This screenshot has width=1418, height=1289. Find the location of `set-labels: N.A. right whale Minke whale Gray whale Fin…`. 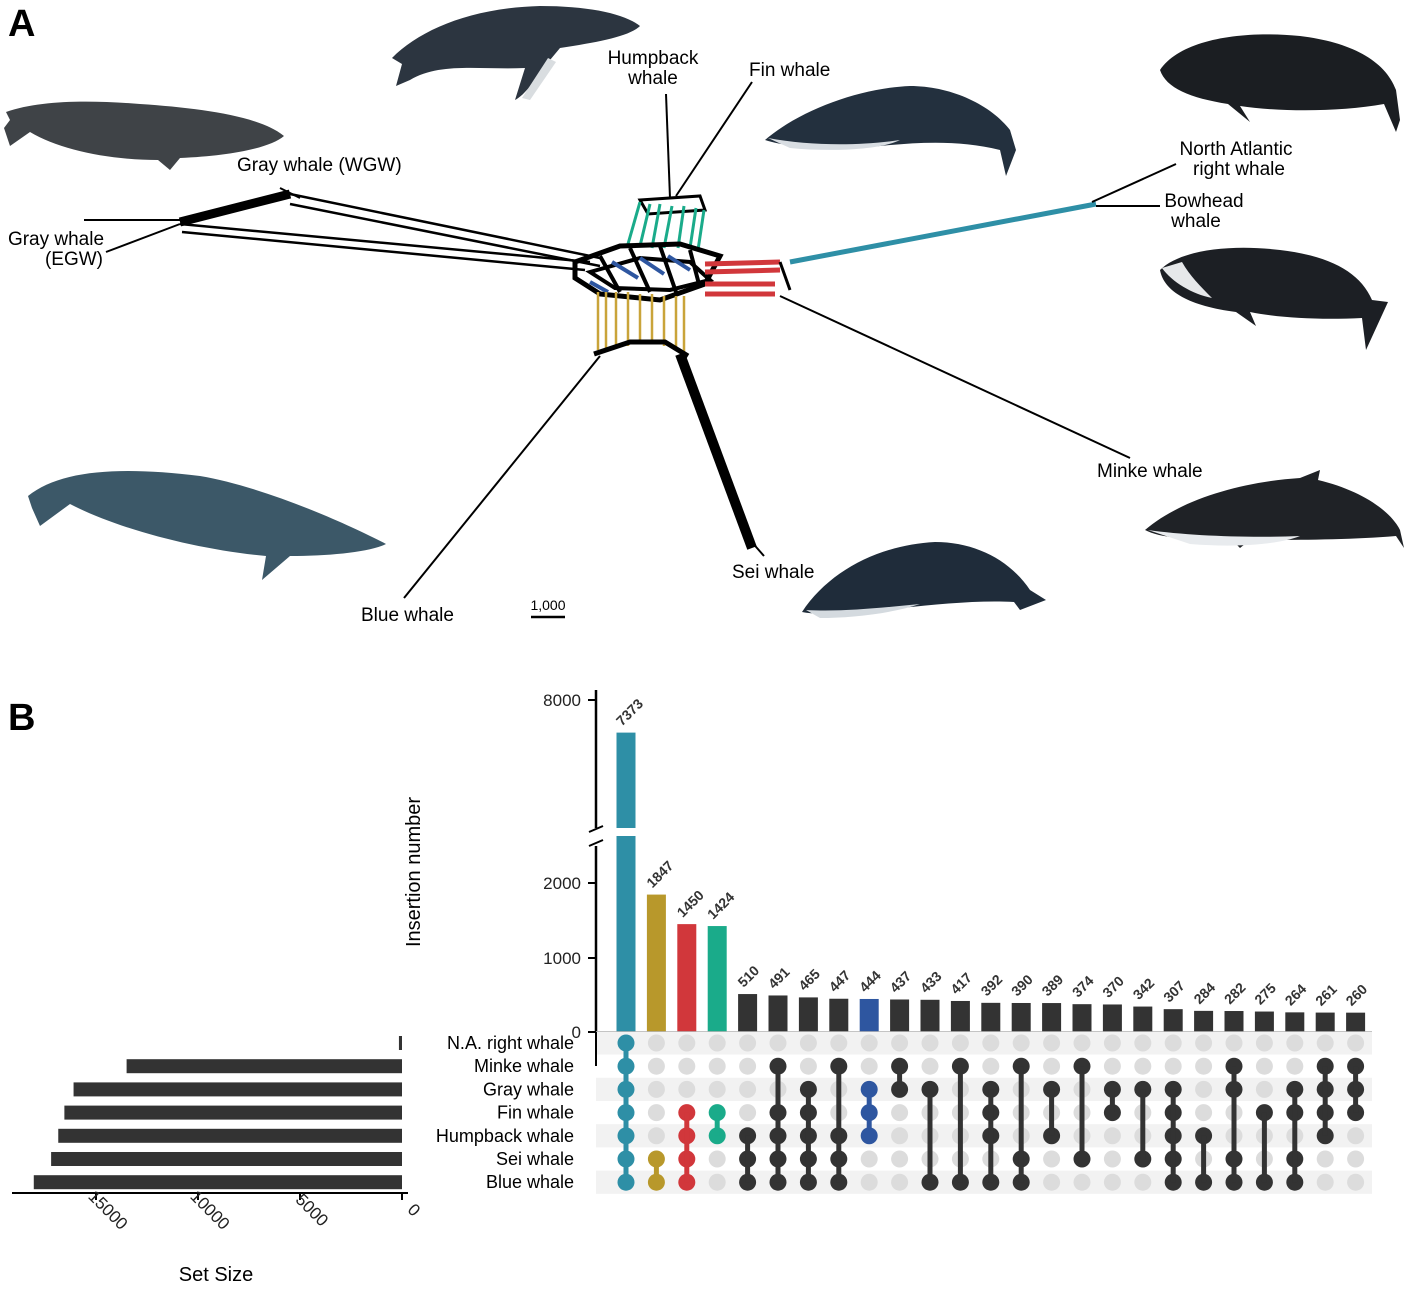

set-labels: N.A. right whale Minke whale Gray whale Fin… is located at coordinates (505, 1112).